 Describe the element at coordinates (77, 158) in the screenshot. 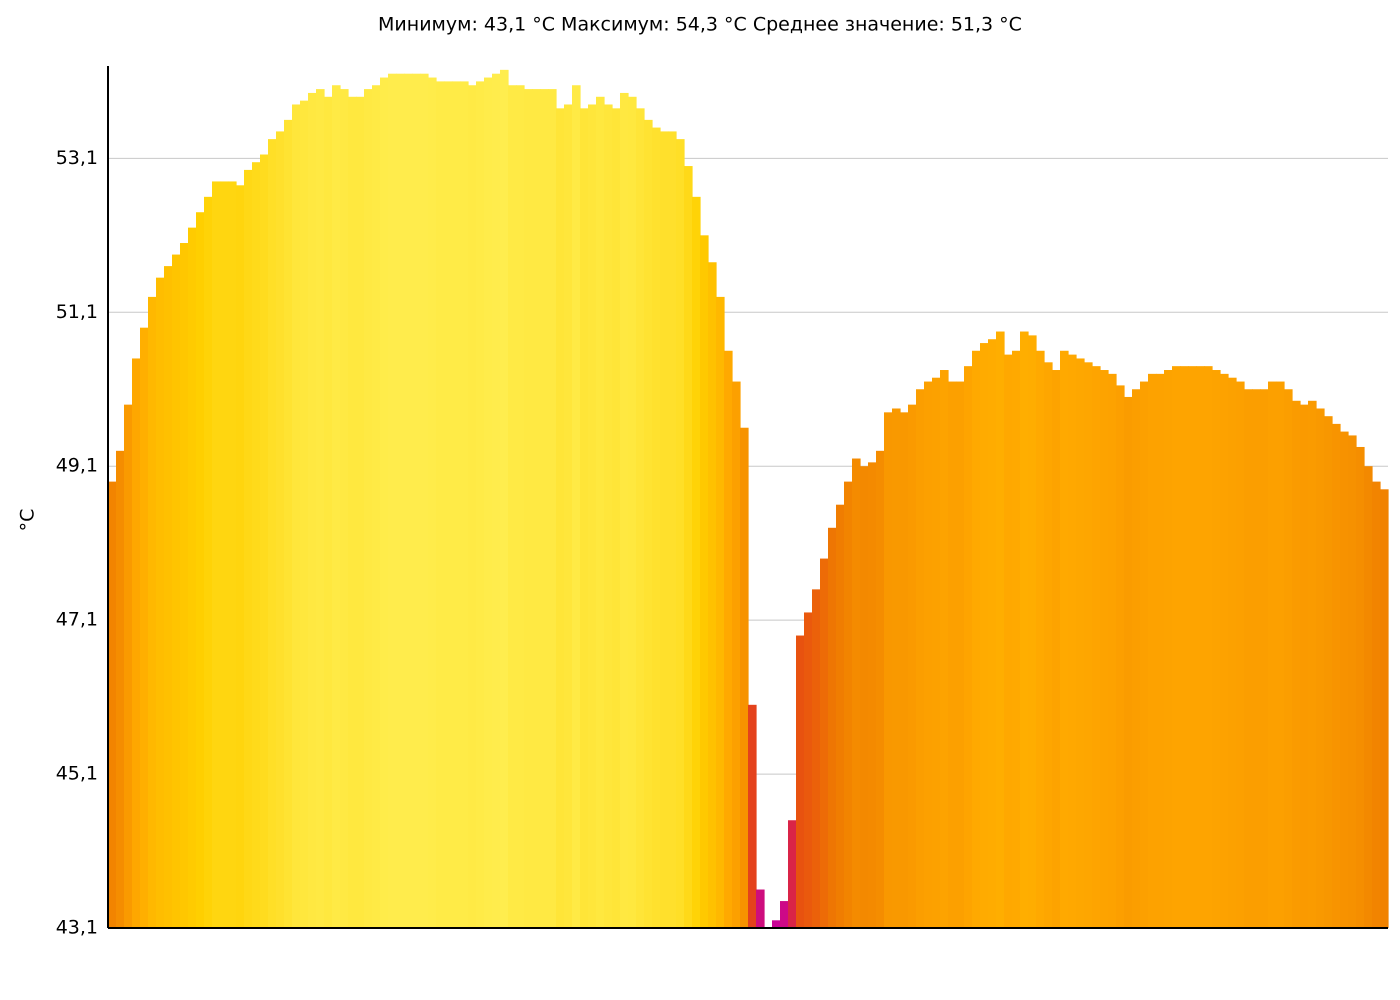

I see `y-tick-label: 53,1` at that location.